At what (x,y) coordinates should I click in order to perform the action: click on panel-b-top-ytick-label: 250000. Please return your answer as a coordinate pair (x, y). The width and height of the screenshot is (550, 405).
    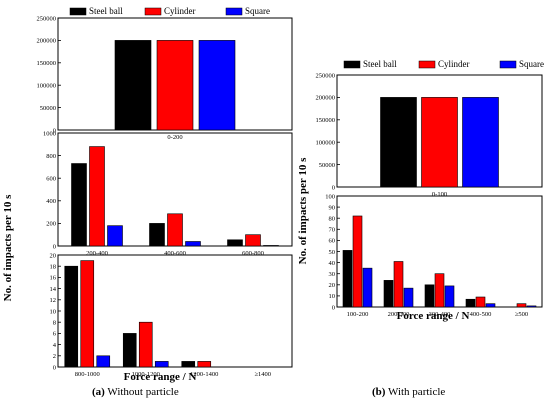
    Looking at the image, I should click on (326, 75).